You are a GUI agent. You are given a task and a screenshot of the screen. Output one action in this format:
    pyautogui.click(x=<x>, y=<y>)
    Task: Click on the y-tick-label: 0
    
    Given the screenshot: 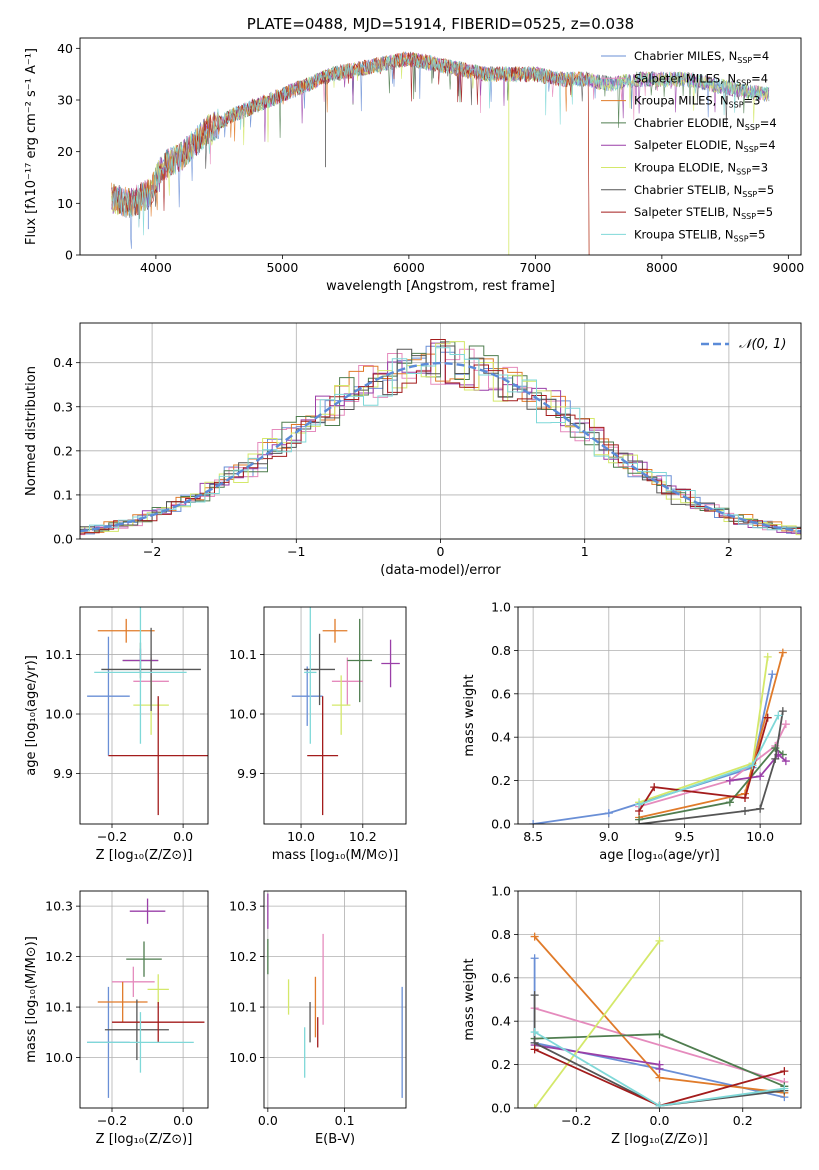 What is the action you would take?
    pyautogui.click(x=69, y=255)
    